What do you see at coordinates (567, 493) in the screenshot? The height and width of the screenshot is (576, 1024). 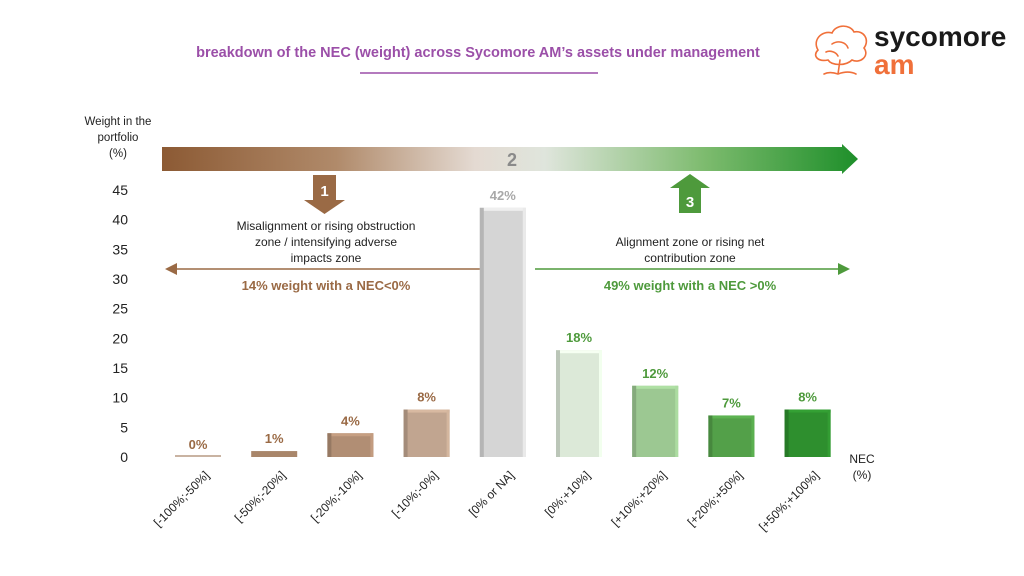 I see `x-tick-label: [0%;+10%]` at bounding box center [567, 493].